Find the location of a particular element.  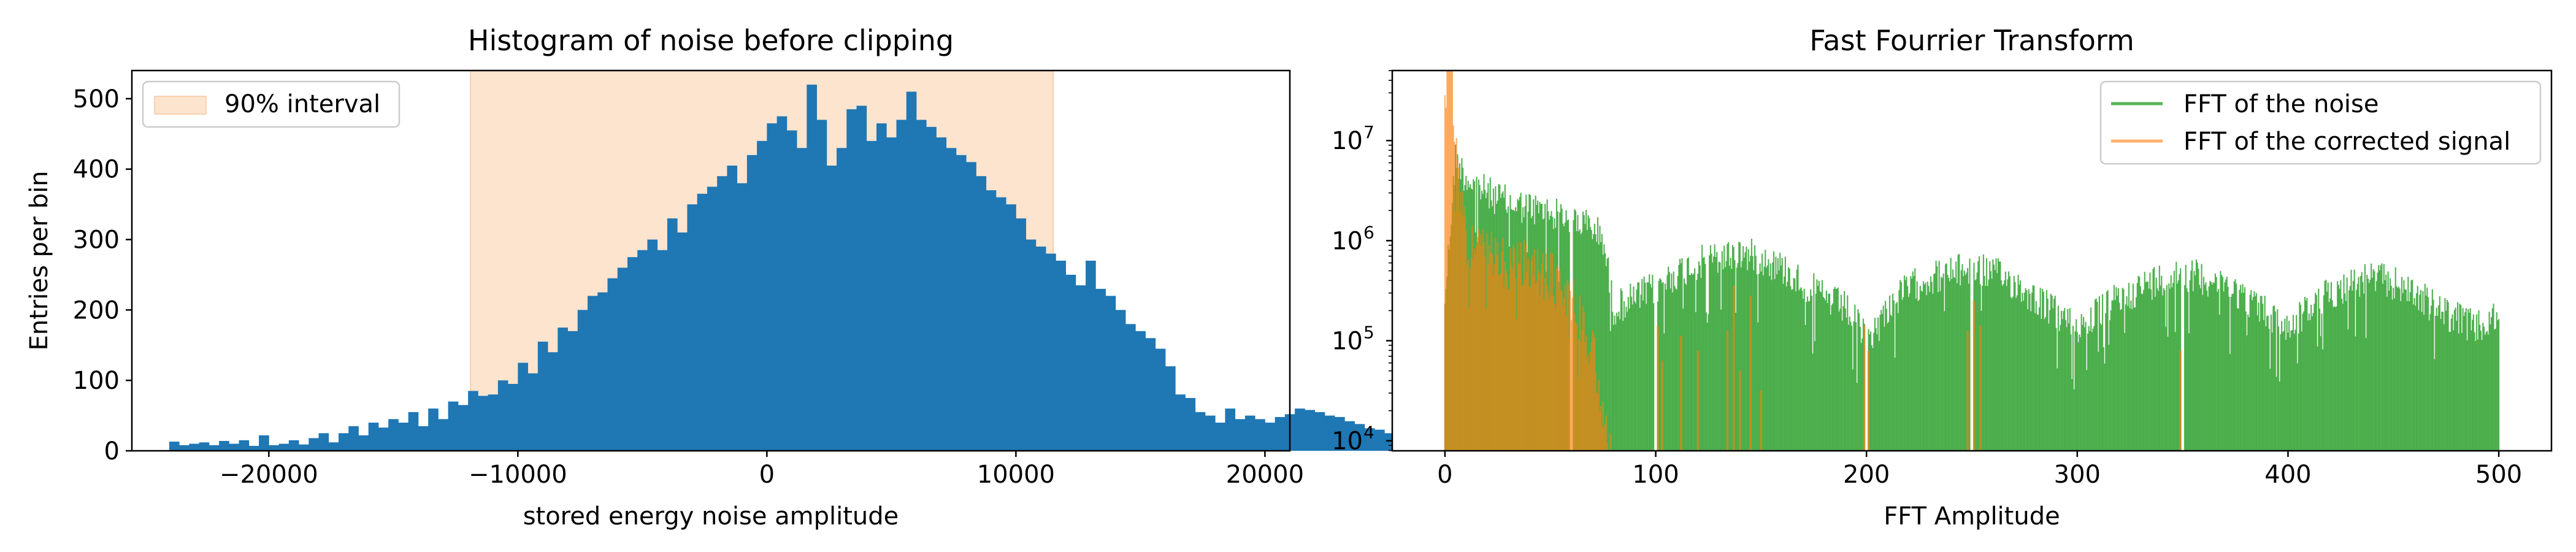

y-tick-label: 400 is located at coordinates (96, 170).